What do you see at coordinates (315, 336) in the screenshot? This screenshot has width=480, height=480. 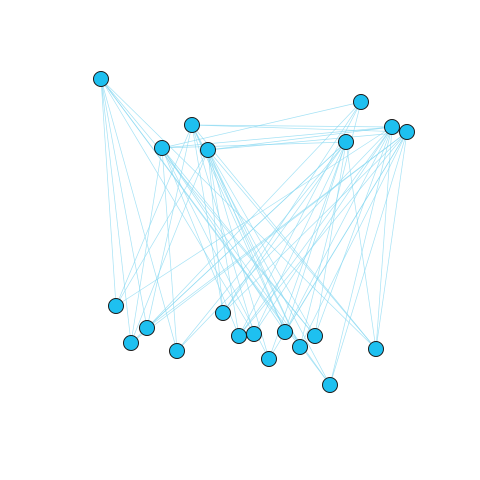 I see `node-b11` at bounding box center [315, 336].